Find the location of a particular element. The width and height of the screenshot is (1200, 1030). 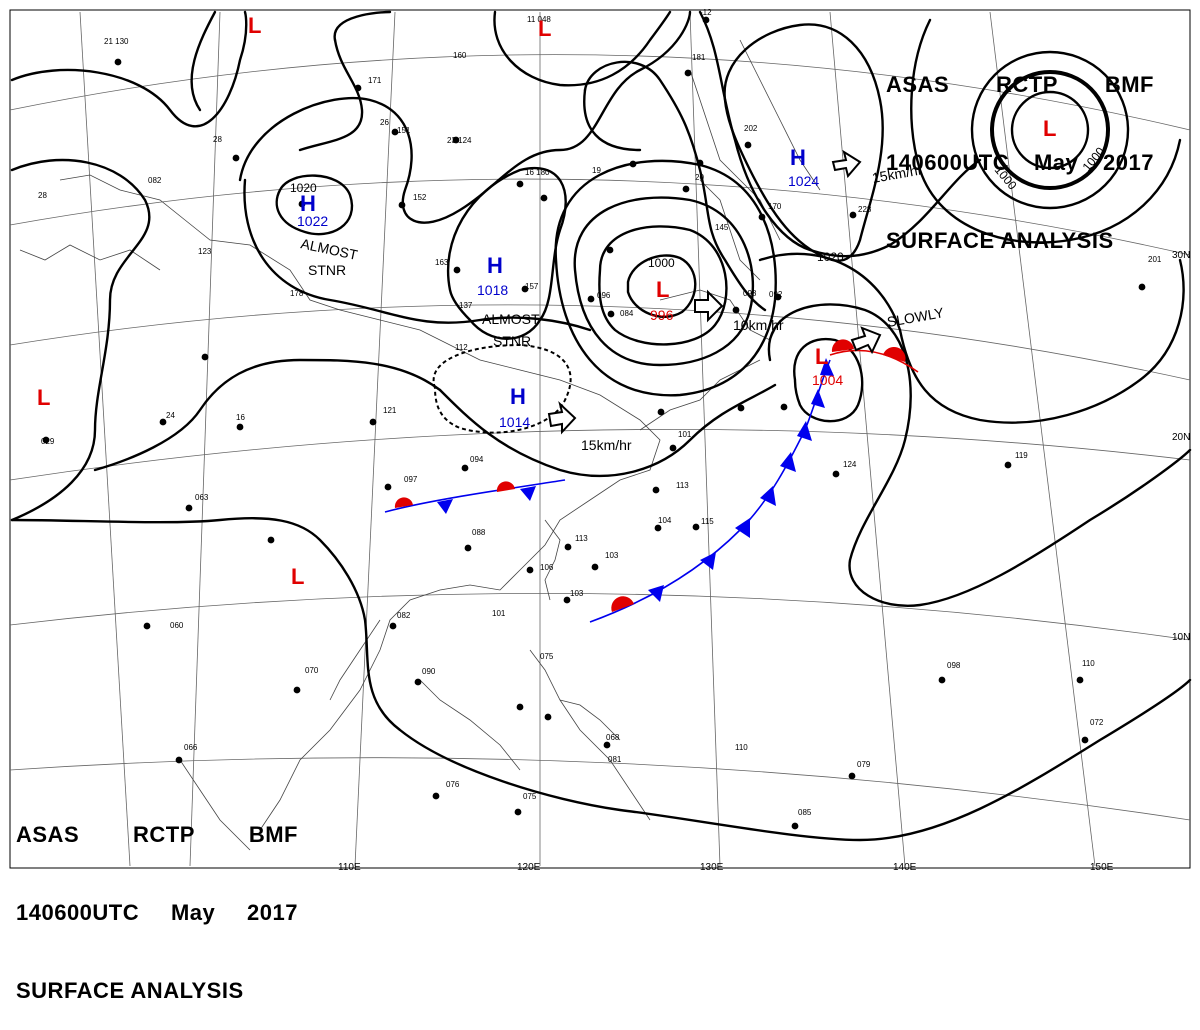

svg-text: 079 is located at coordinates (864, 764).